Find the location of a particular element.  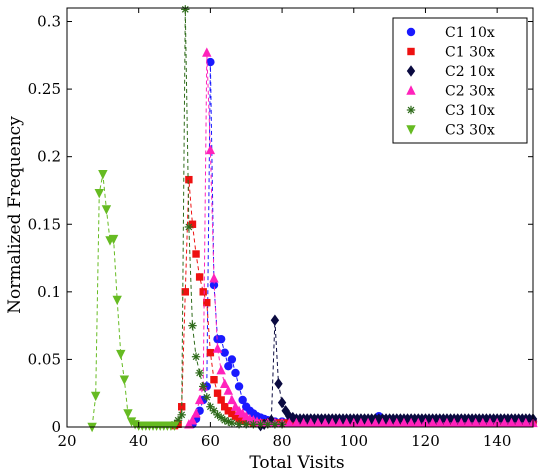

series-c3-30x is located at coordinates (133, 301).